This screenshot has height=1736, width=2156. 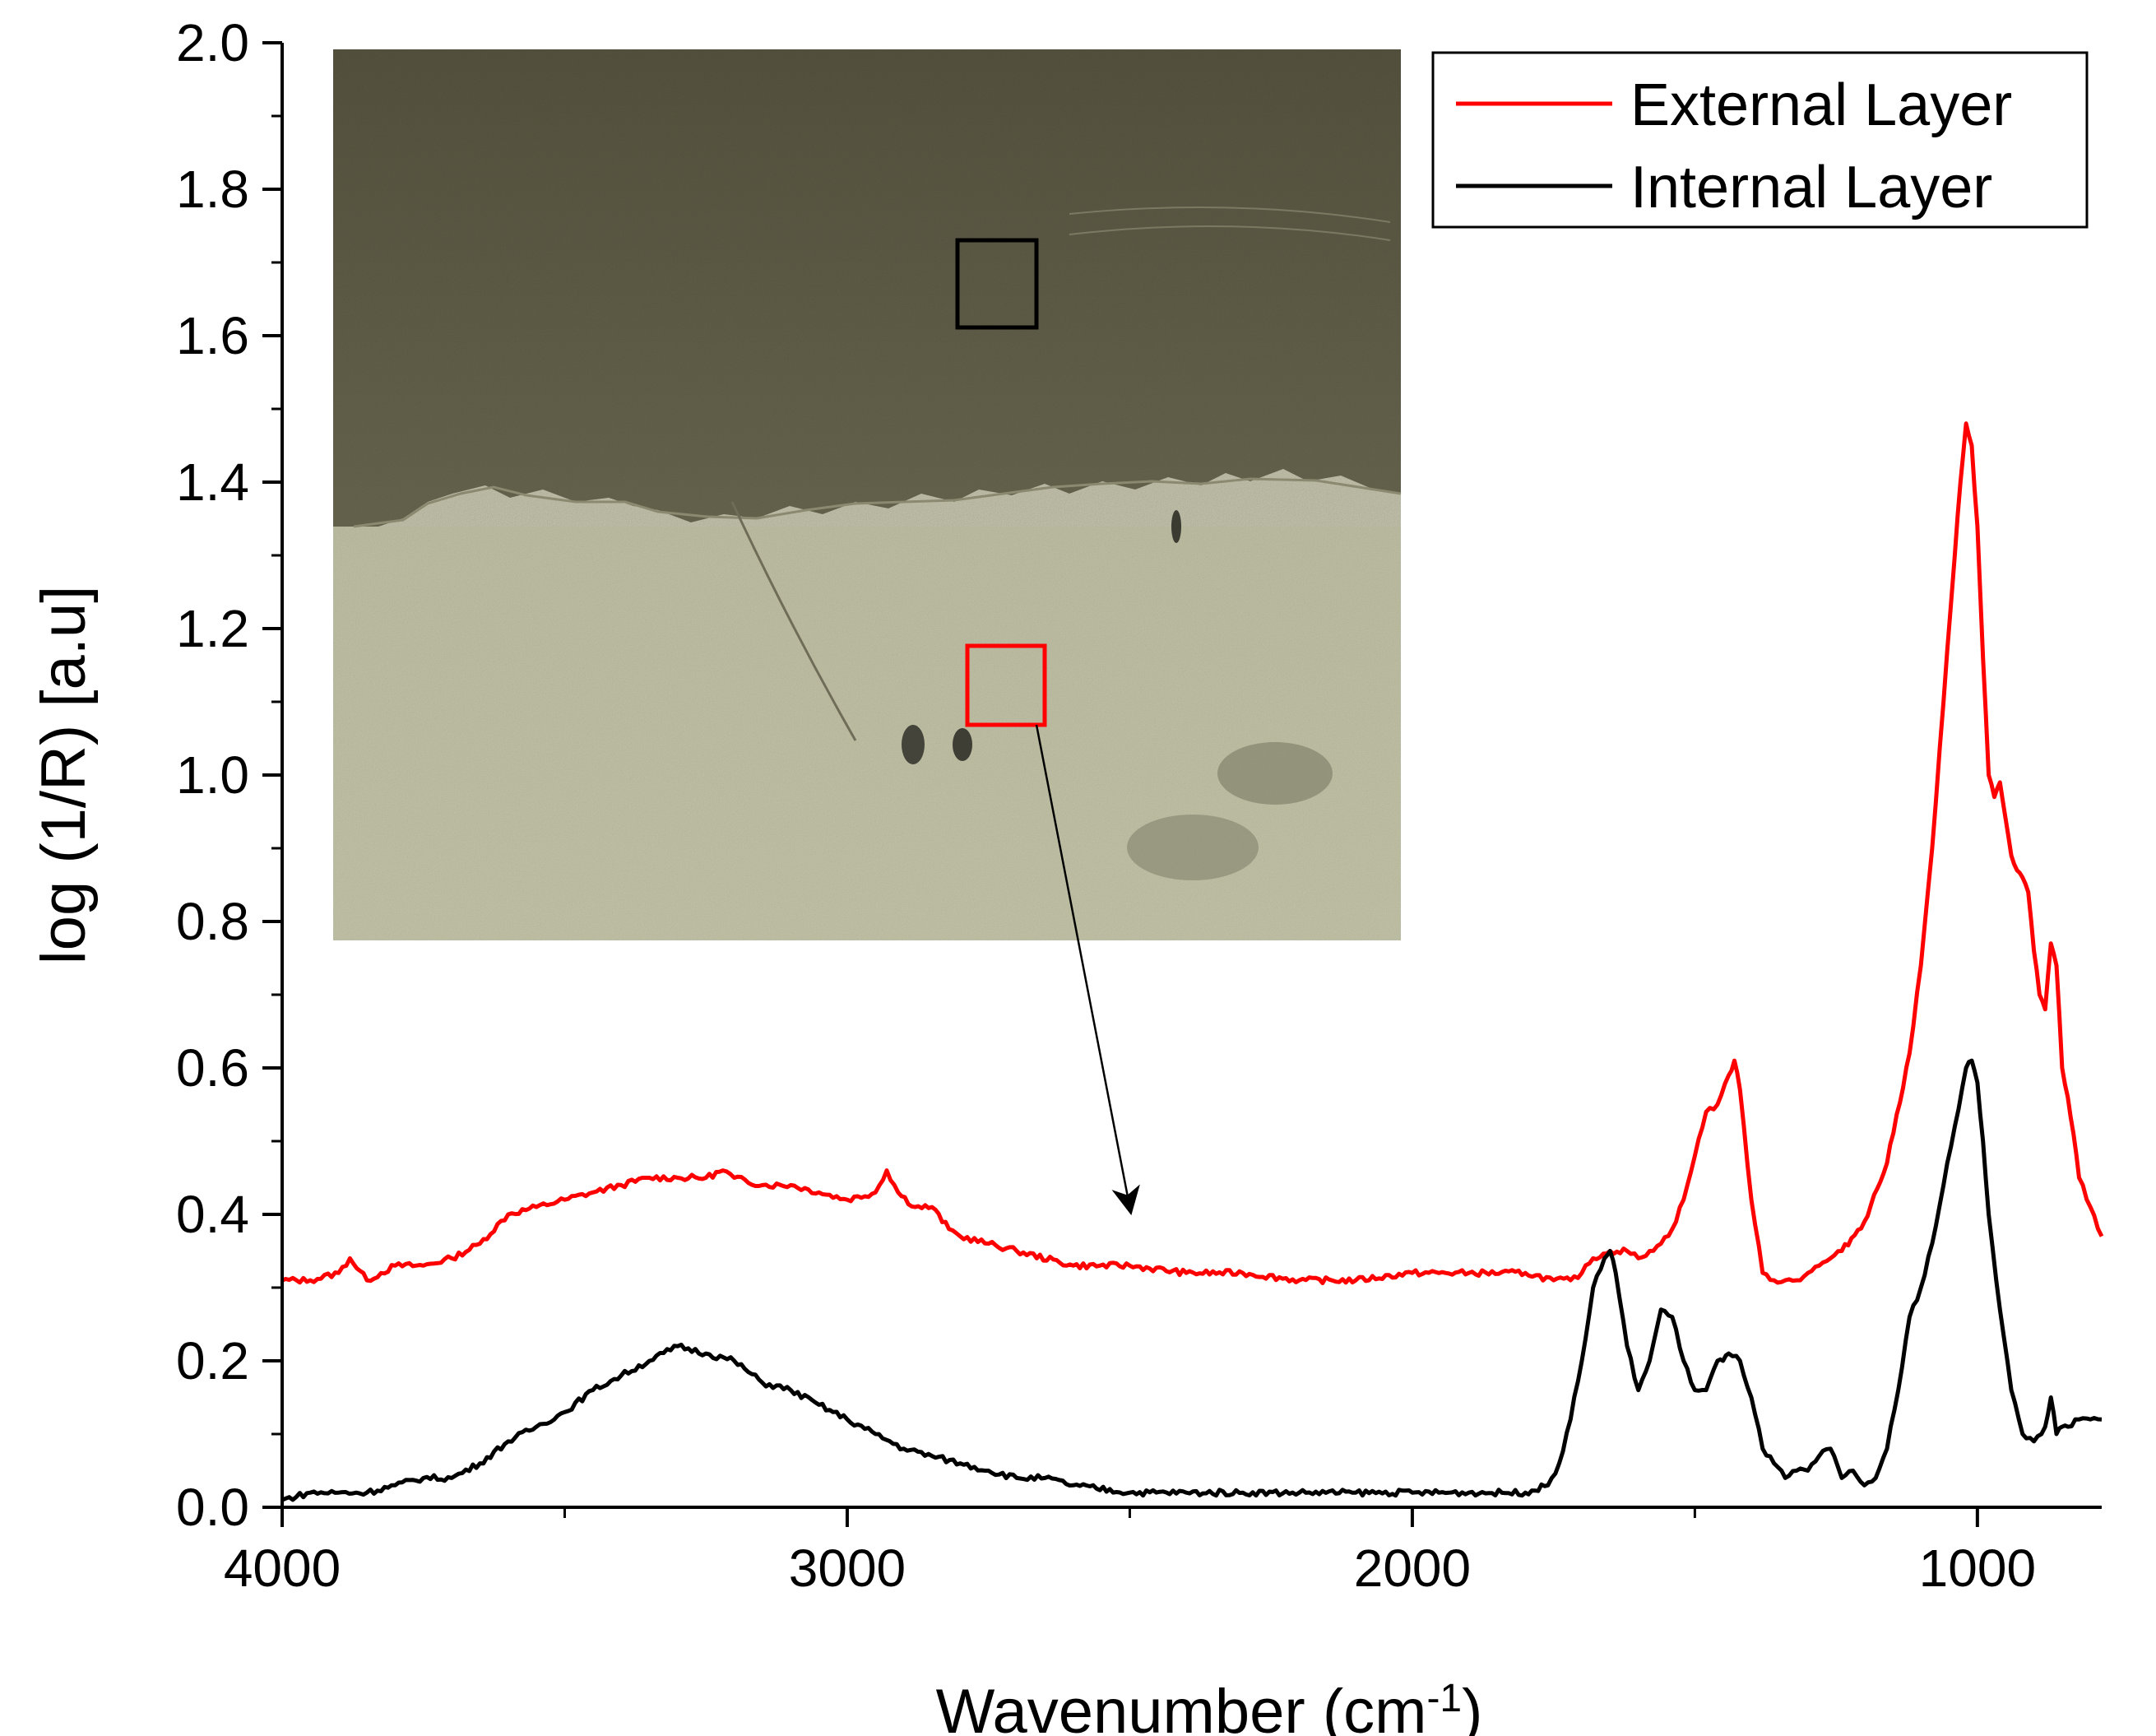 I want to click on y-tick-label: 0.8, so click(x=212, y=922).